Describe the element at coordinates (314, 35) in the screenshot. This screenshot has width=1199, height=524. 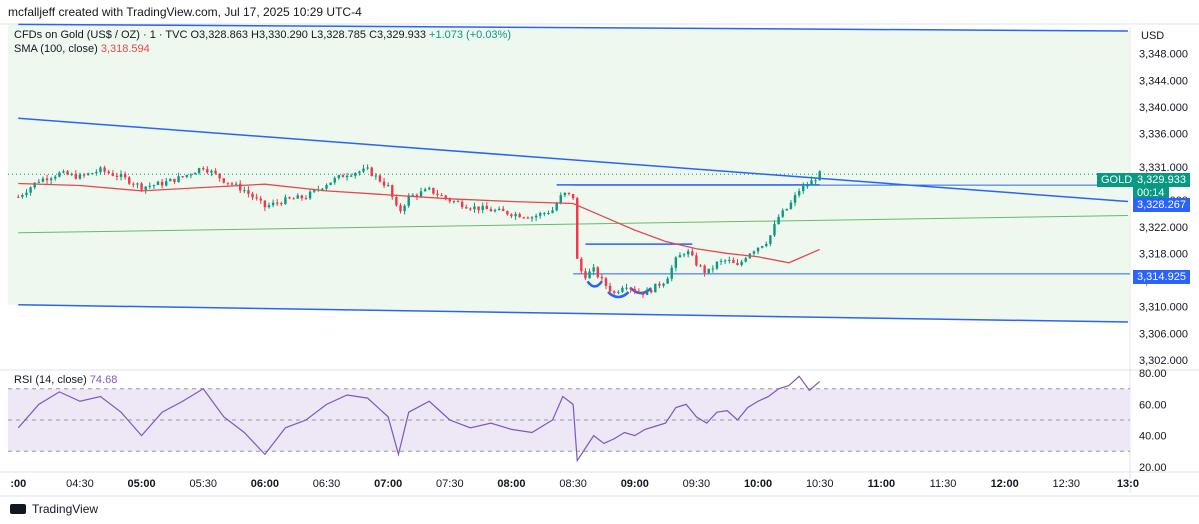
I see `low-label: L` at that location.